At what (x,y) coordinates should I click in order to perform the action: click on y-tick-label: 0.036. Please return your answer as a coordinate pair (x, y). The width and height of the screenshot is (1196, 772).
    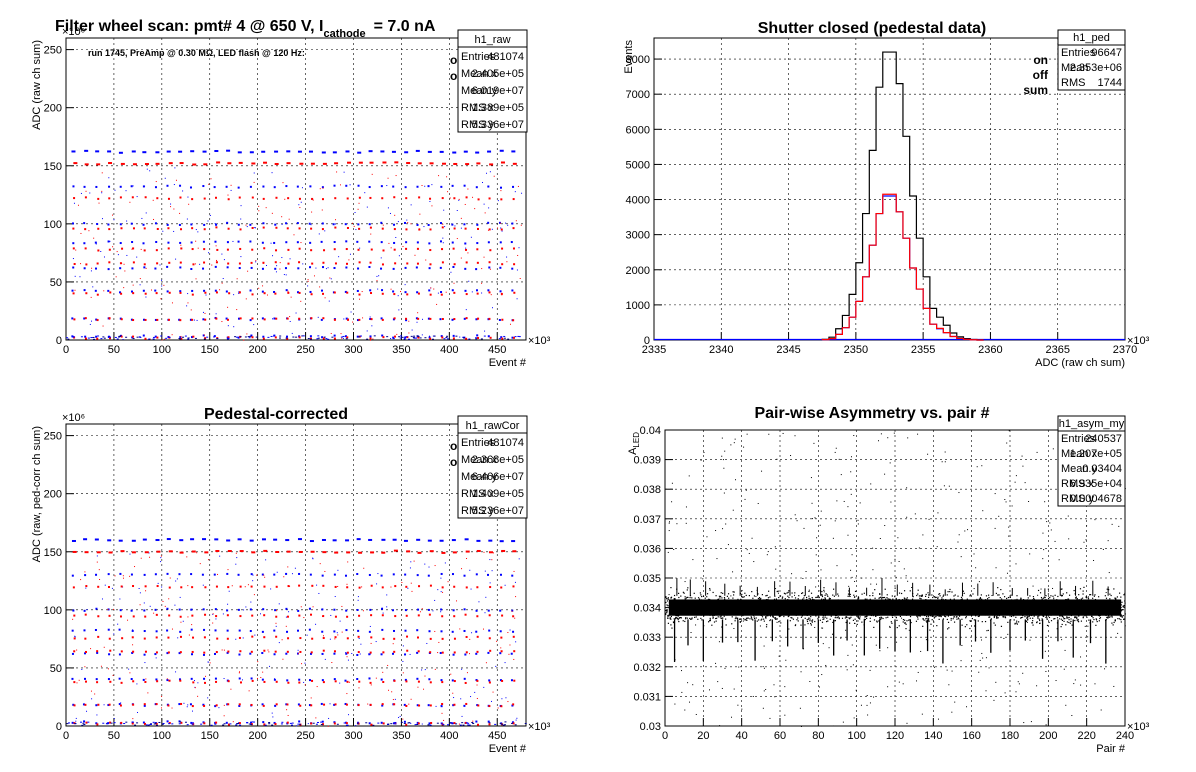
    Looking at the image, I should click on (647, 549).